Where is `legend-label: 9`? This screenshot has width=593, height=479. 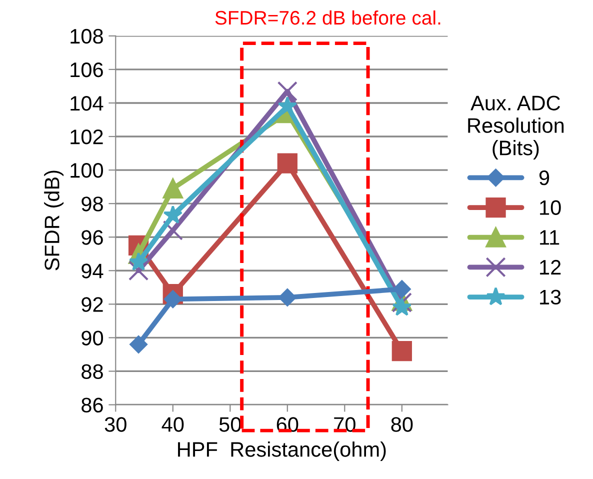
legend-label: 9 is located at coordinates (544, 178).